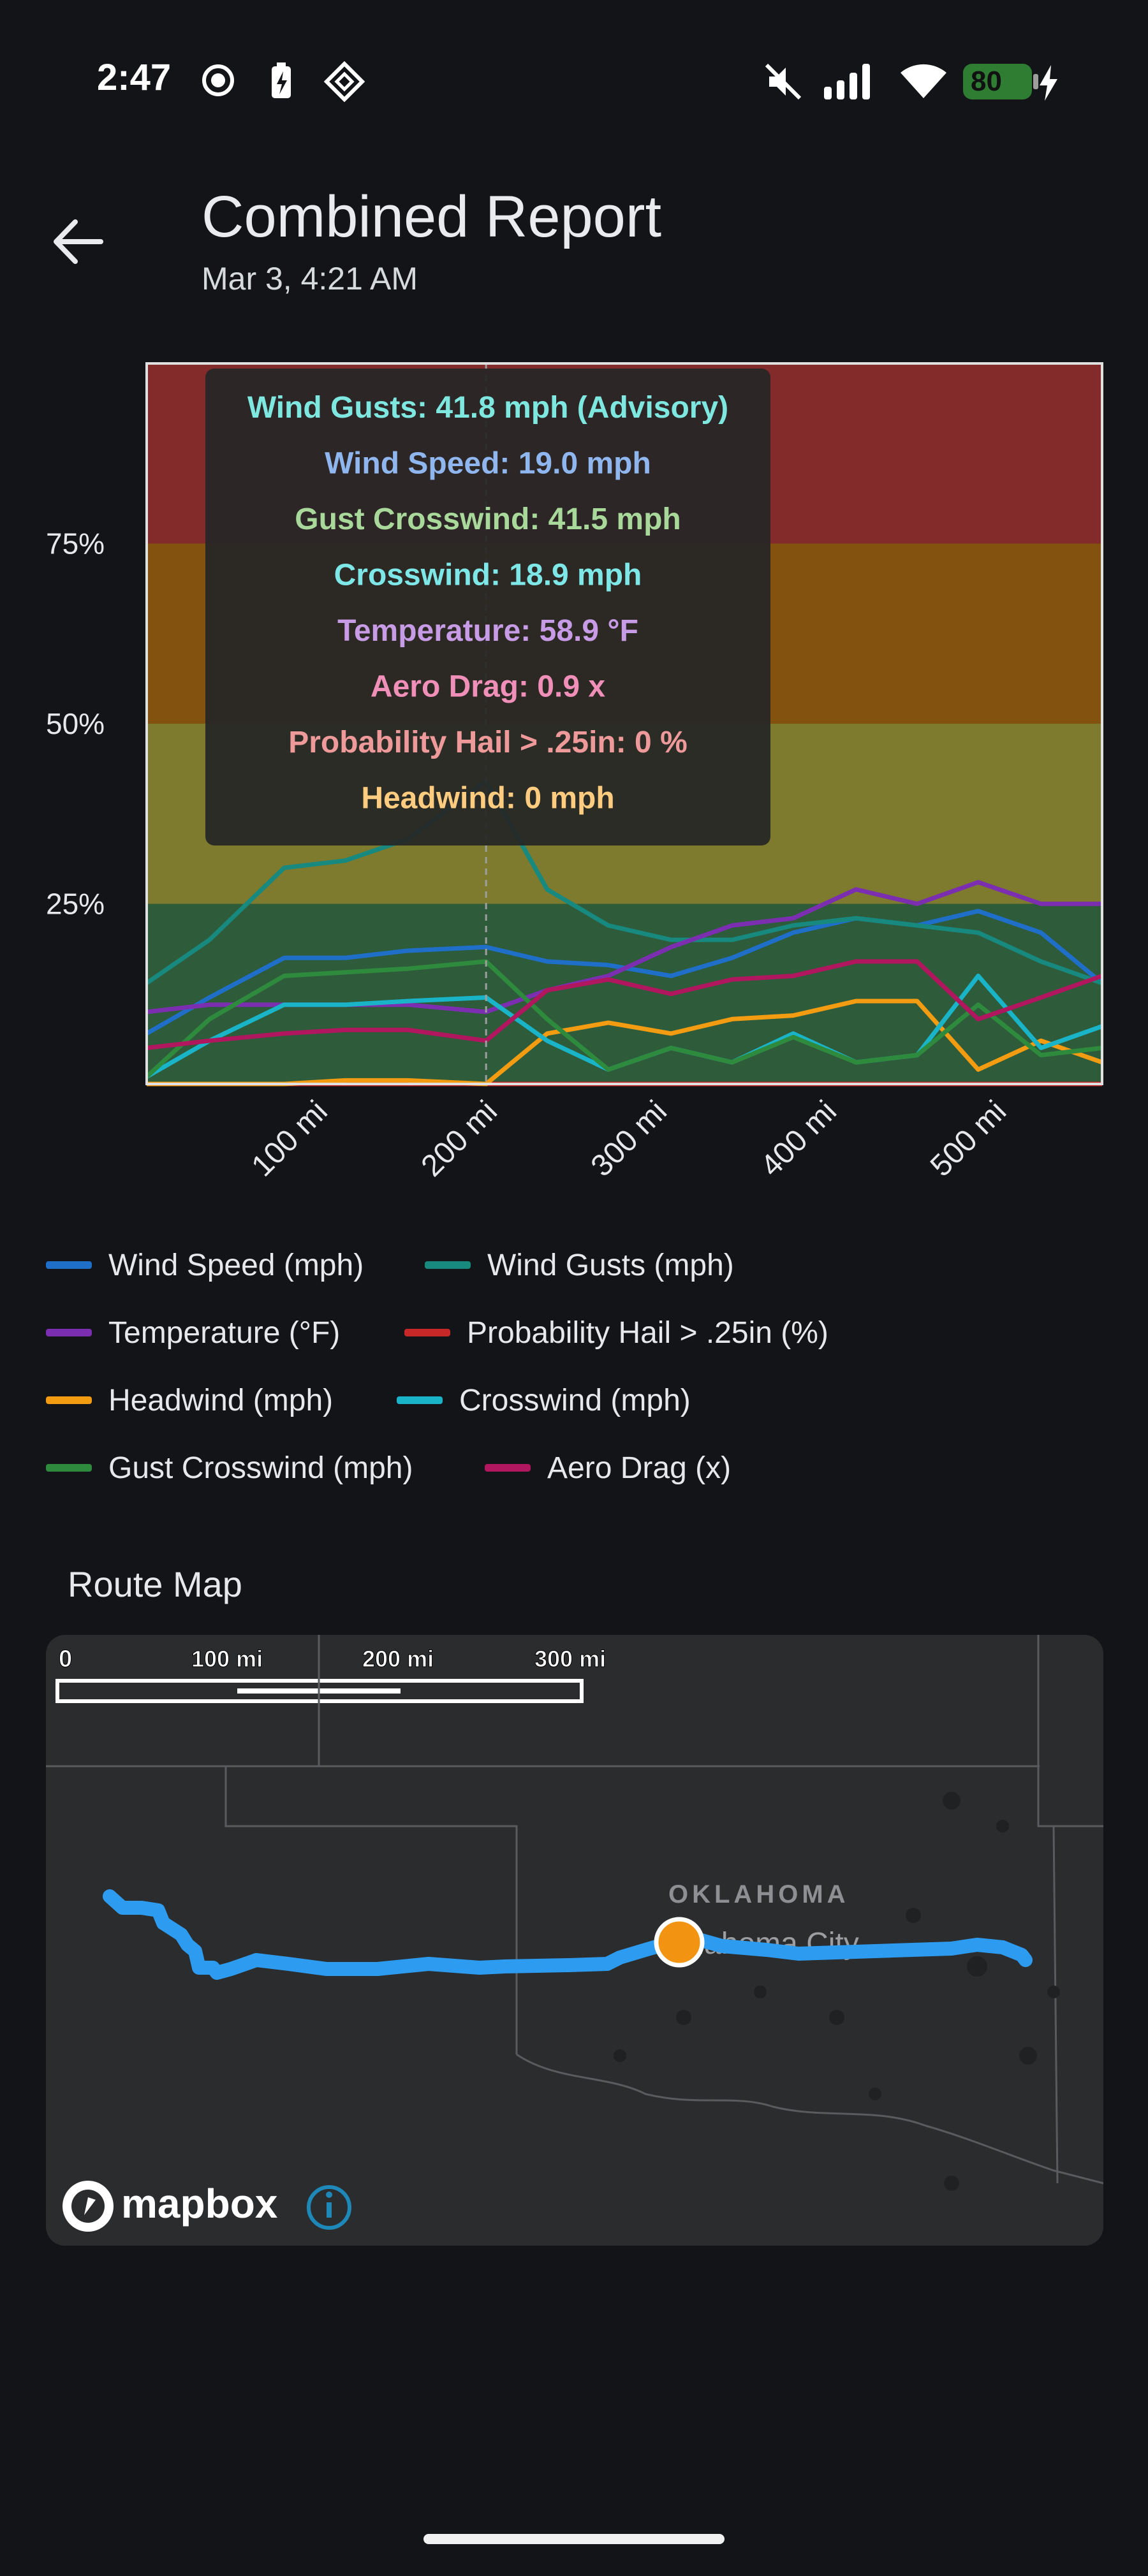  What do you see at coordinates (968, 1138) in the screenshot?
I see `x-tick-label: 500 mi` at bounding box center [968, 1138].